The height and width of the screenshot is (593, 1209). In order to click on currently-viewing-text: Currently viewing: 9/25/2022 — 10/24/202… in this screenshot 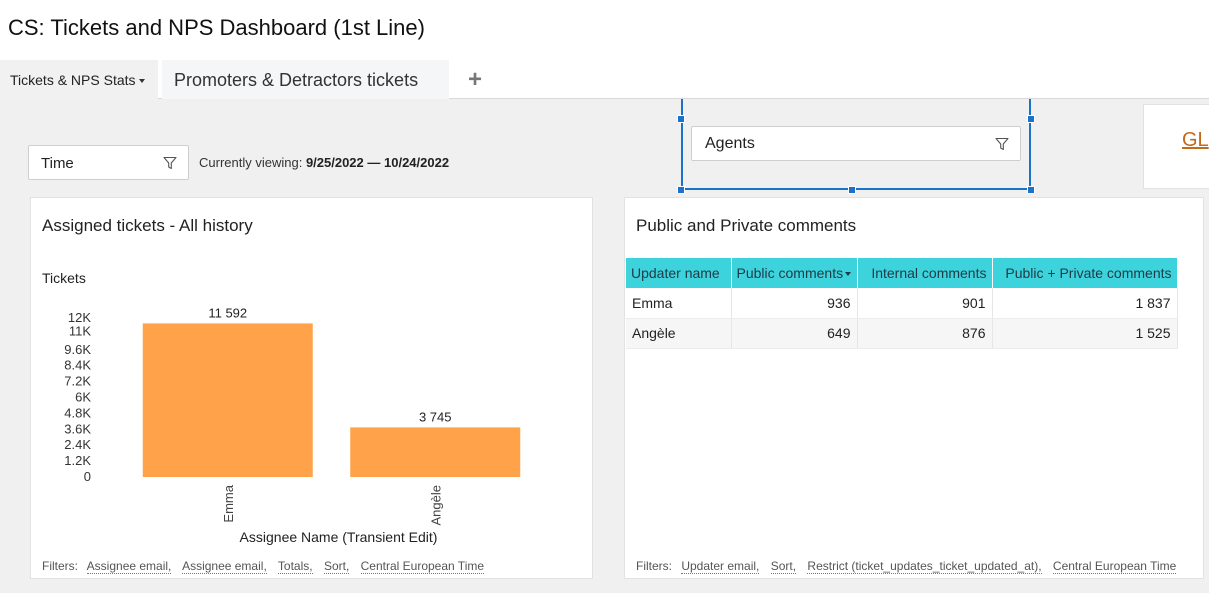, I will do `click(324, 162)`.